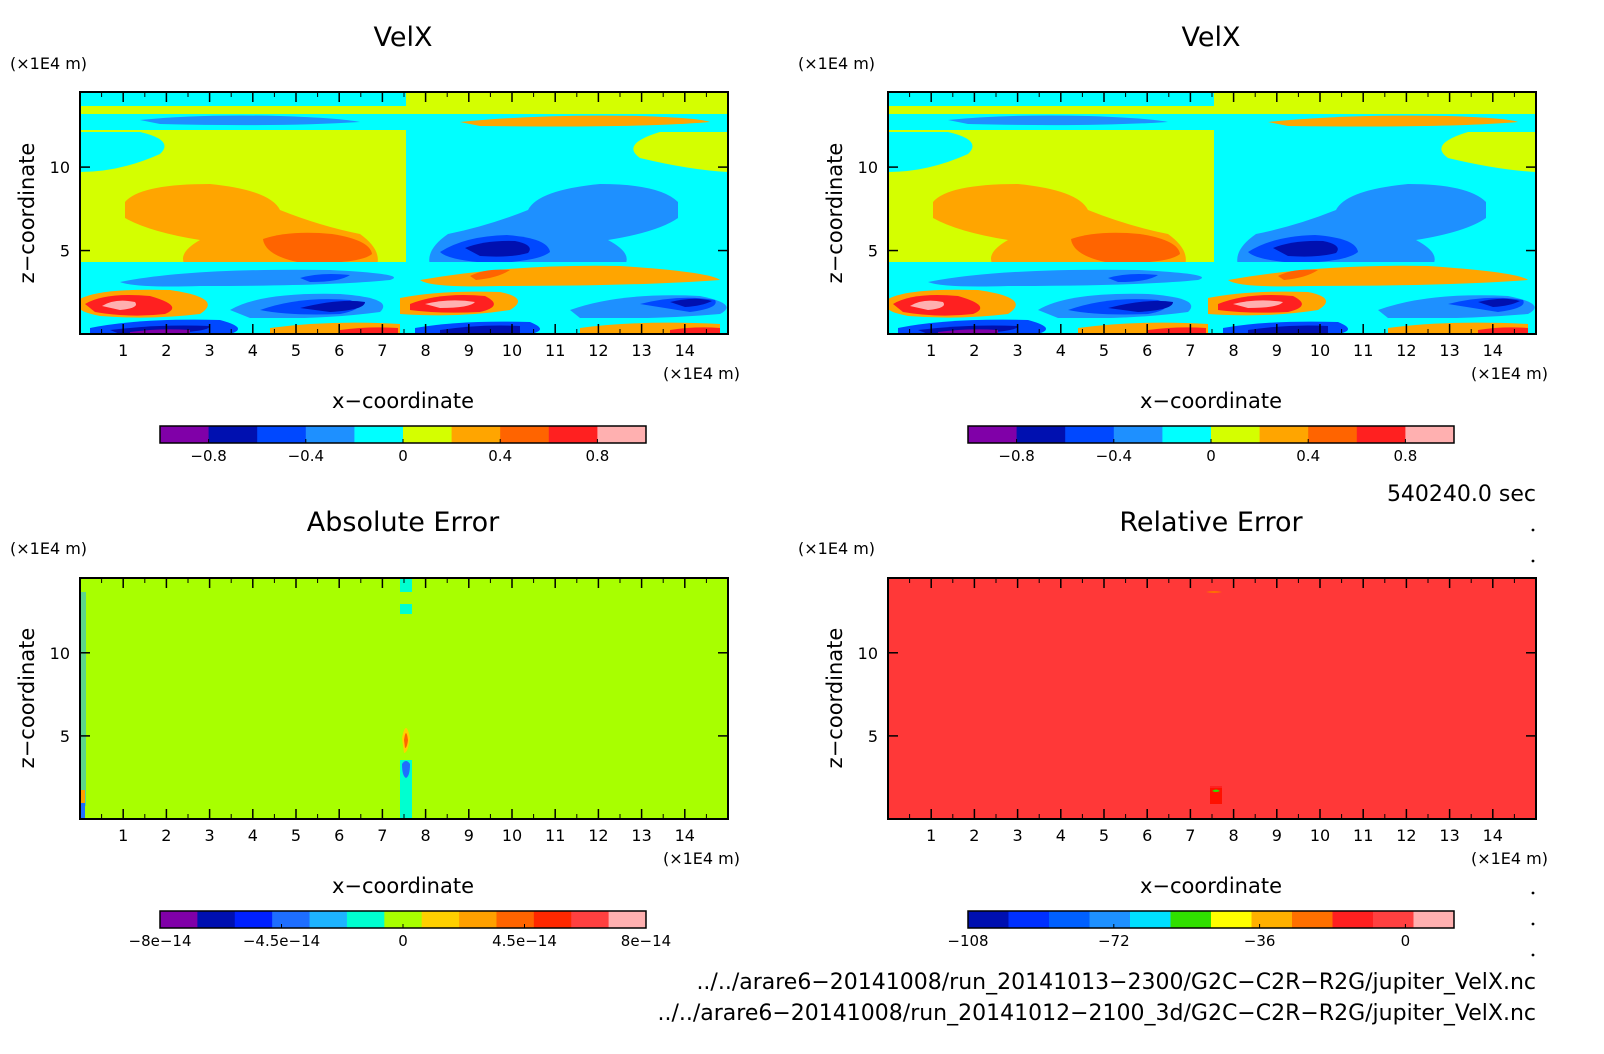 Image resolution: width=1604 pixels, height=1054 pixels. Describe the element at coordinates (60, 653) in the screenshot. I see `y-tick-label: 10` at that location.